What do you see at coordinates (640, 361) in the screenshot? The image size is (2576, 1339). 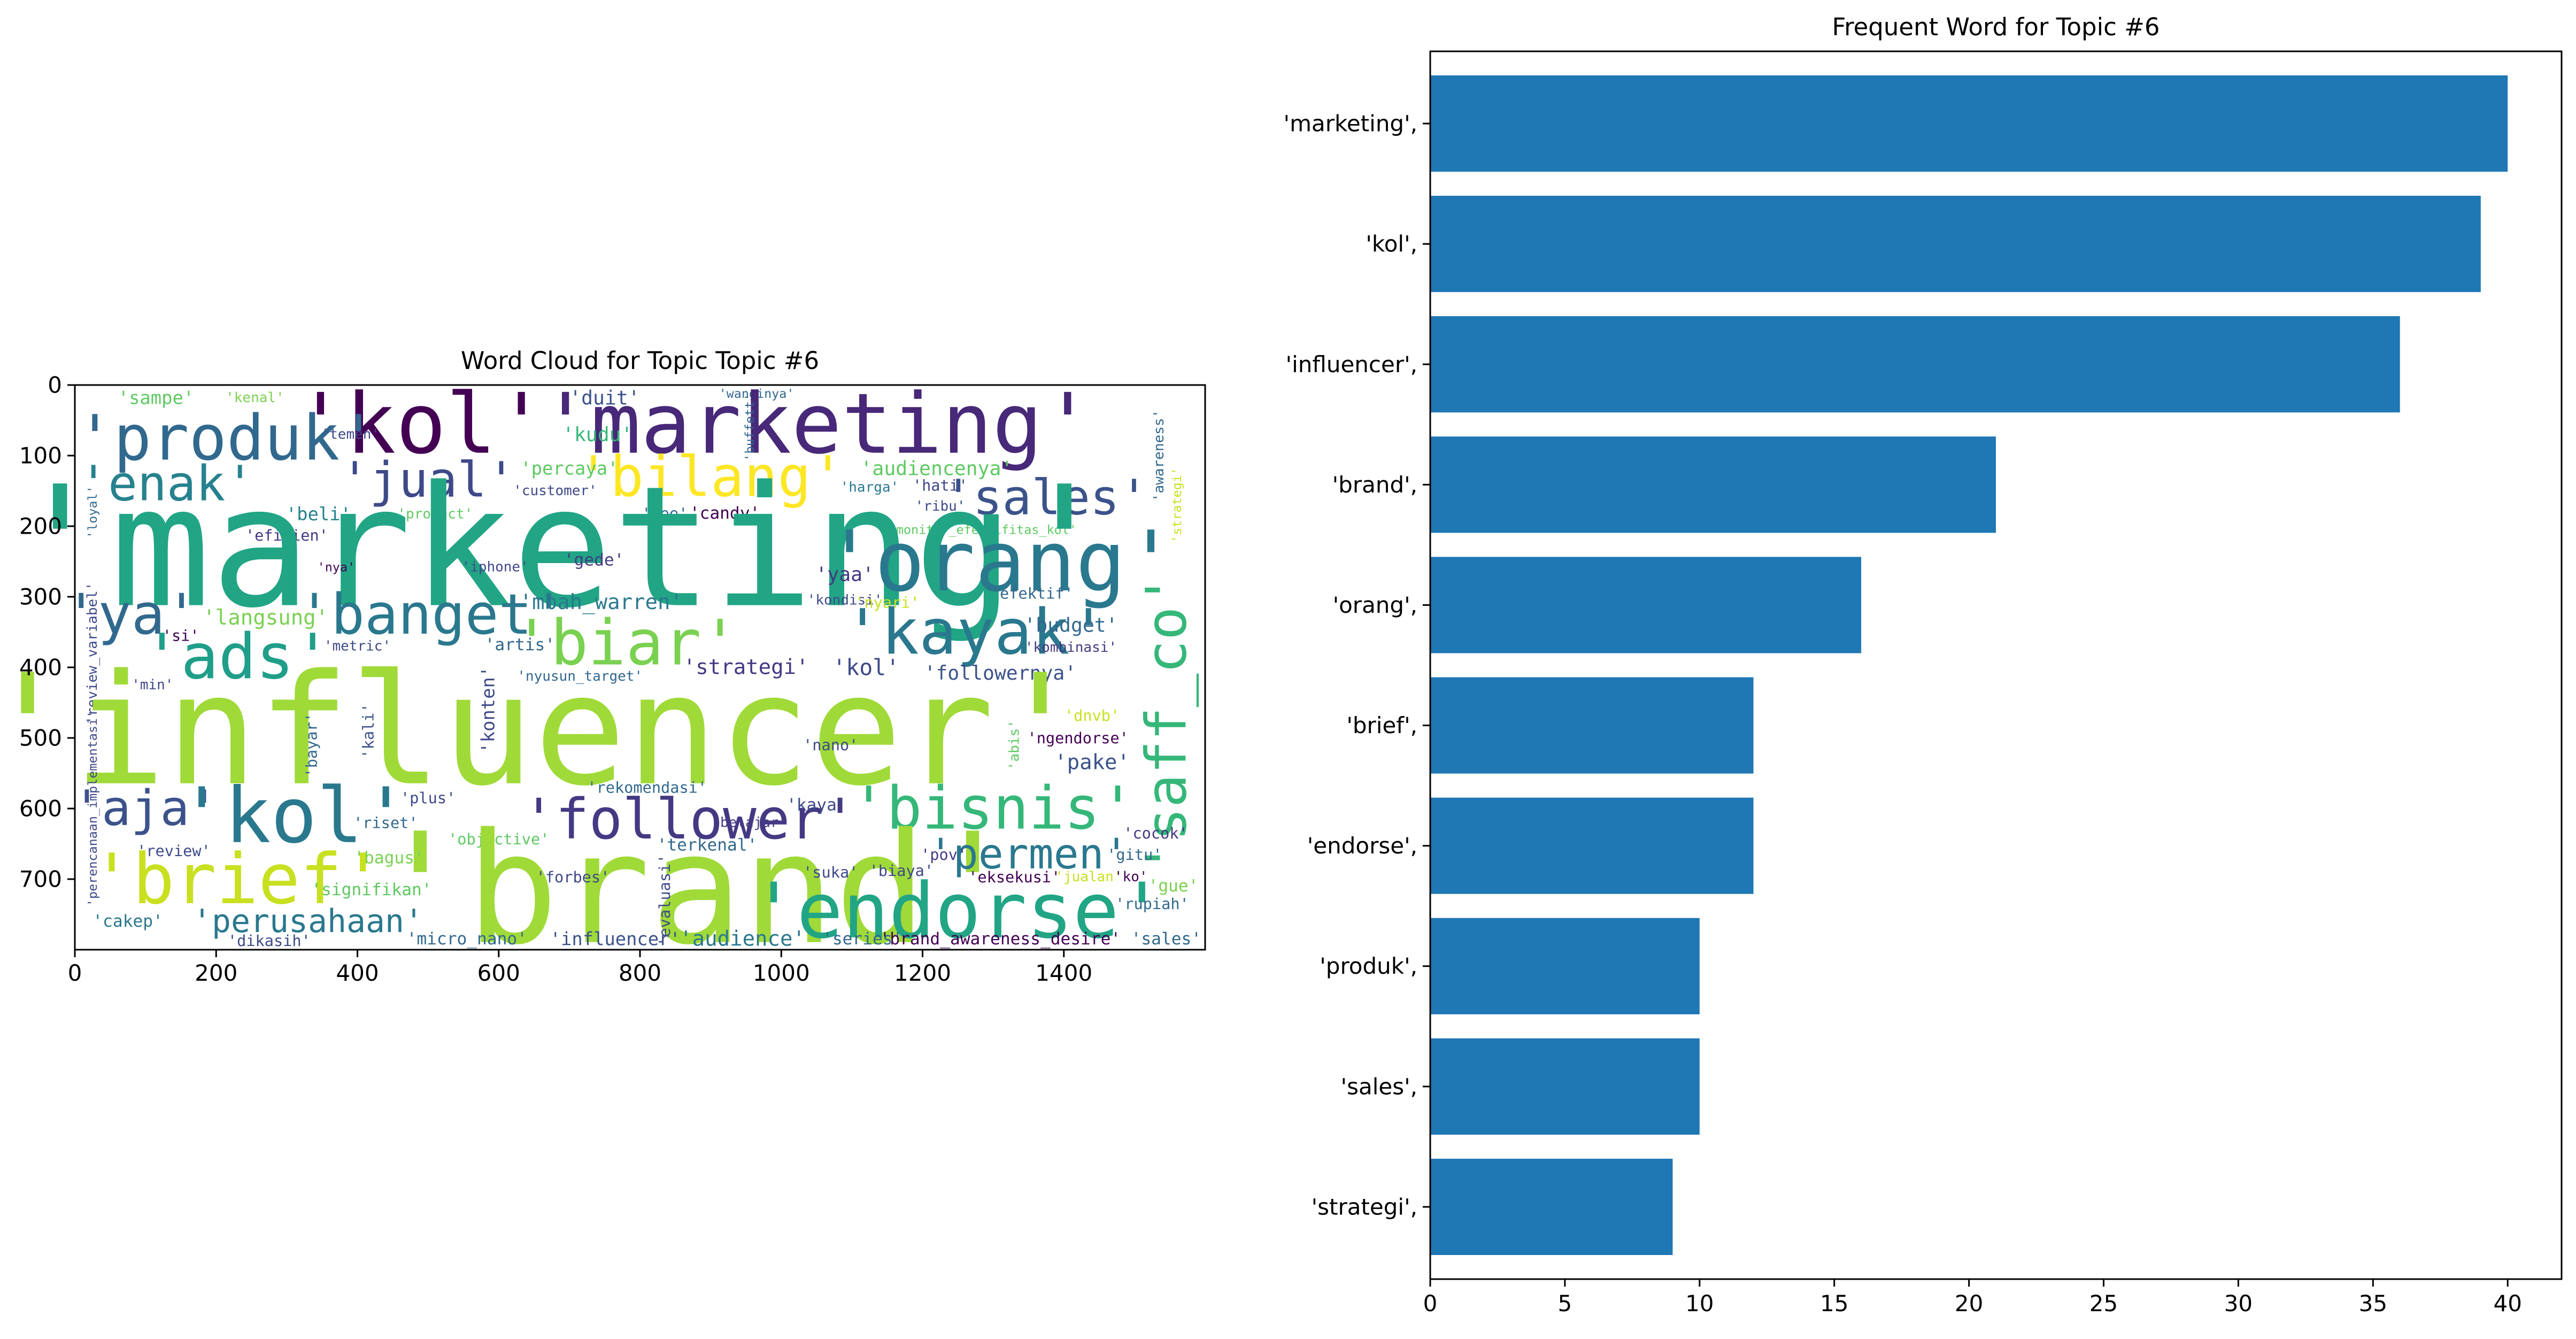 I see `word-cloud-title: Word Cloud for Topic Topic #6` at bounding box center [640, 361].